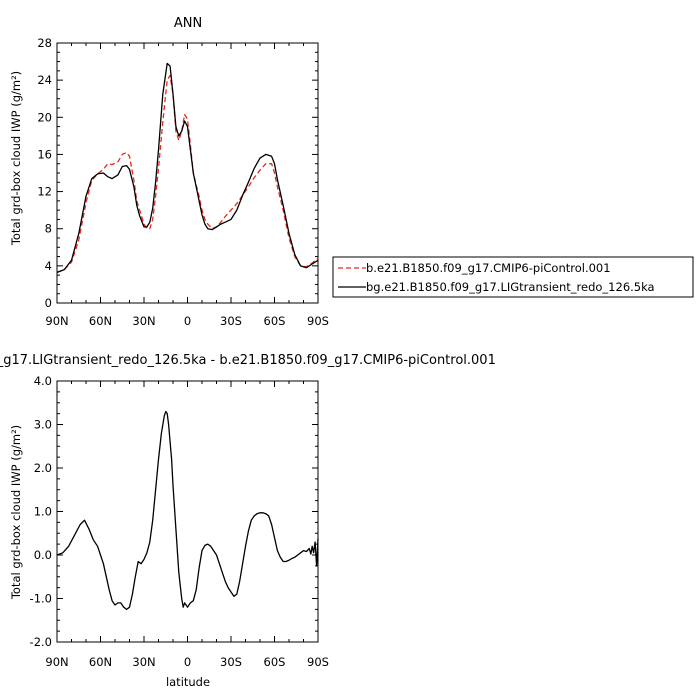  Describe the element at coordinates (43, 512) in the screenshot. I see `y-tick-label: 1.0` at that location.